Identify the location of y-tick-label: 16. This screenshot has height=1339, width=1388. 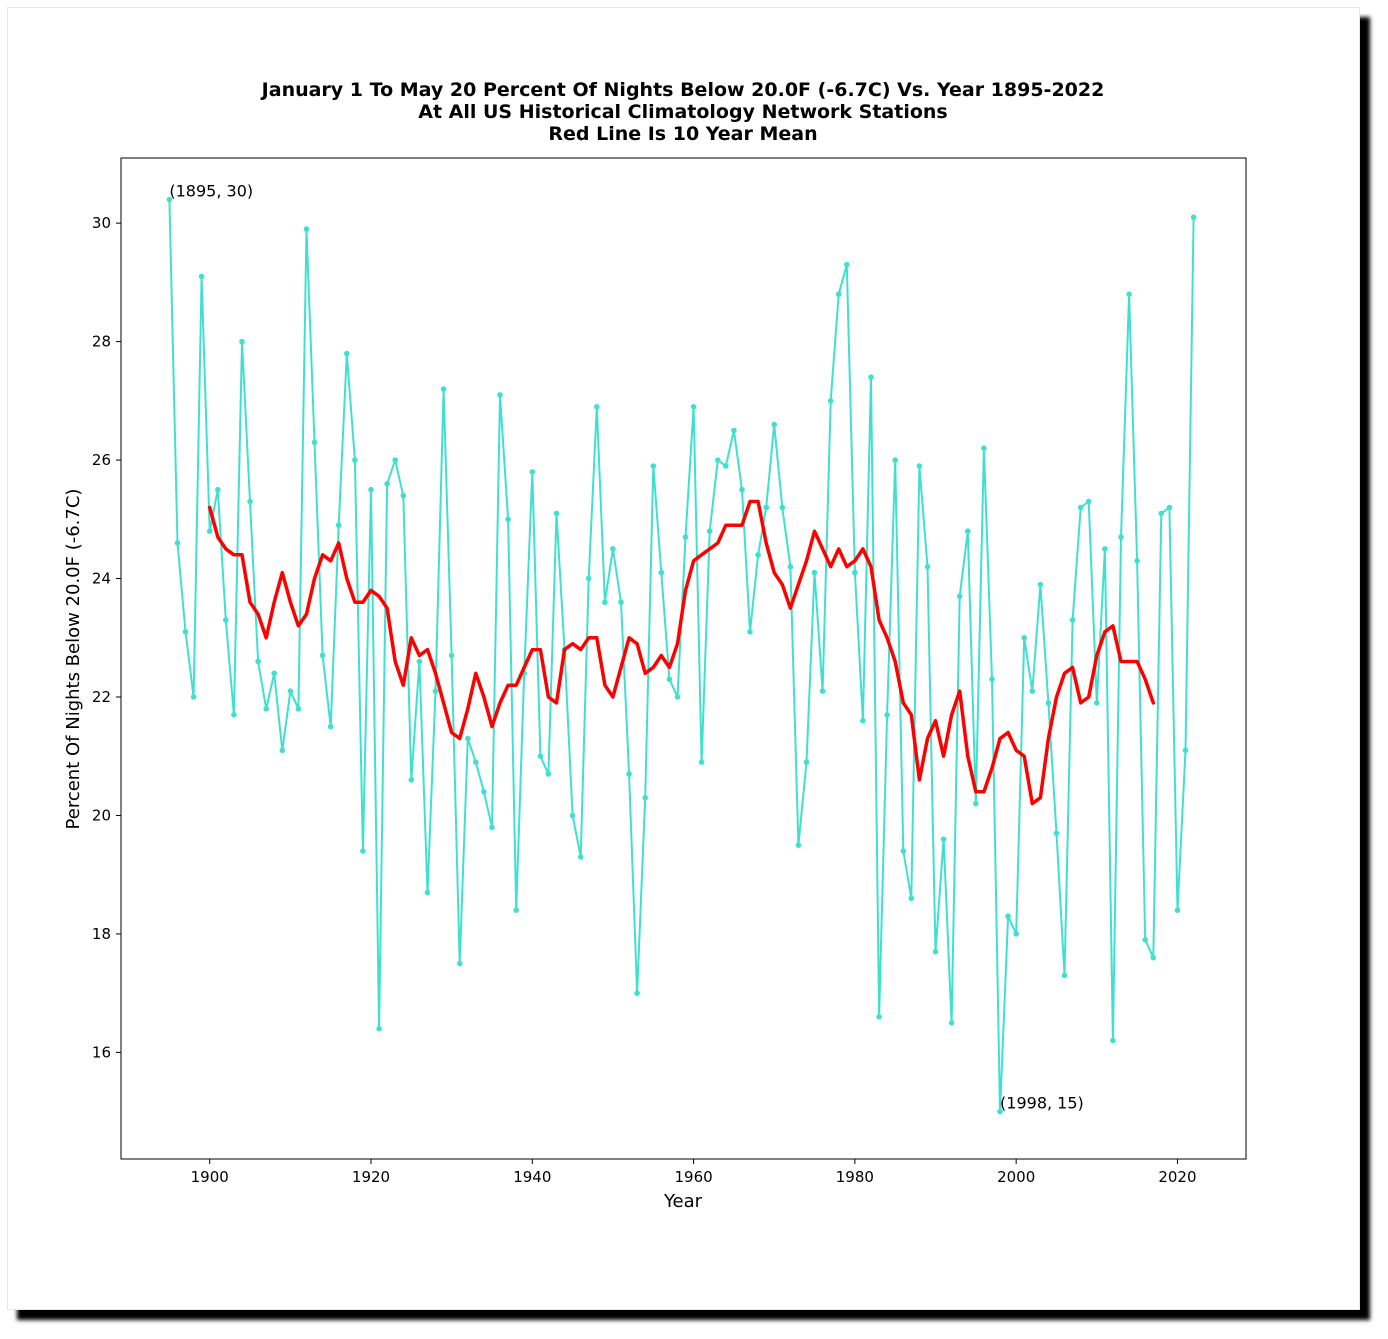
(101, 1052).